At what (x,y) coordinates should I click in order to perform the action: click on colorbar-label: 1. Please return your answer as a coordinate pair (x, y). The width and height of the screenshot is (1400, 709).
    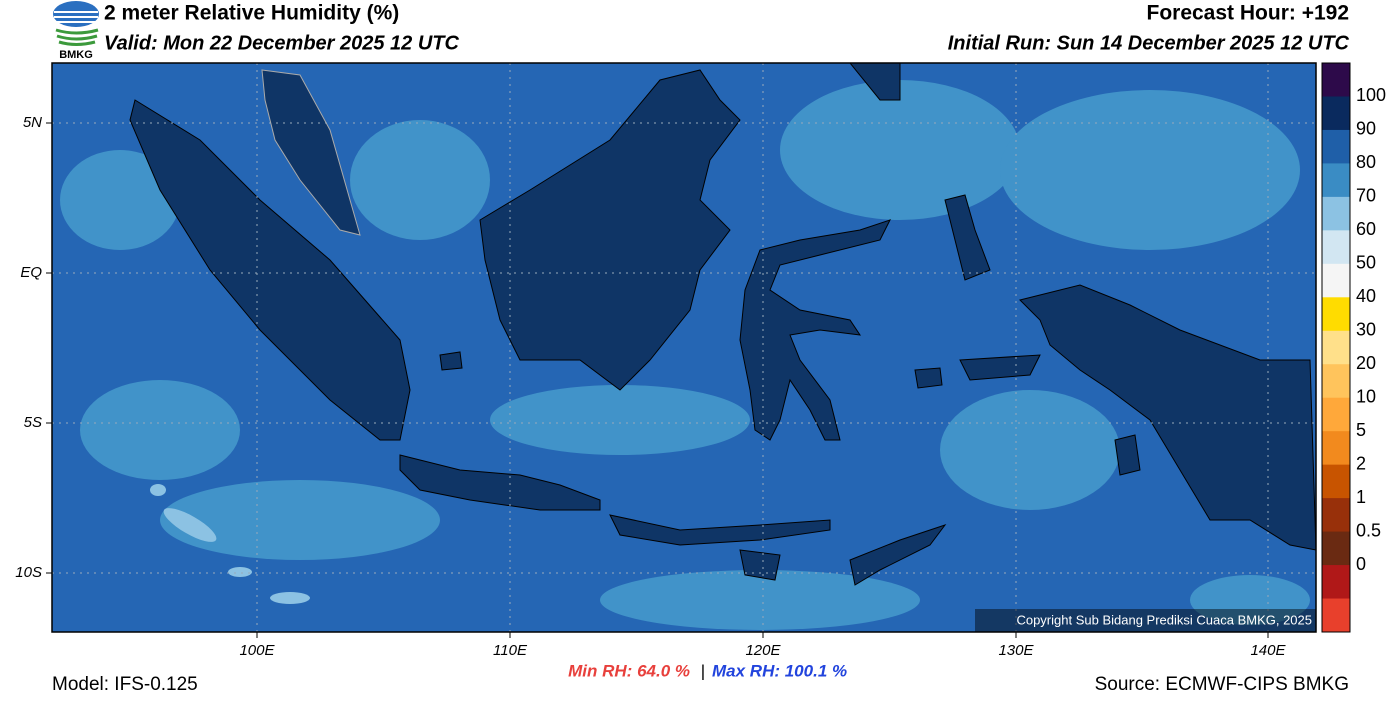
    Looking at the image, I should click on (1361, 497).